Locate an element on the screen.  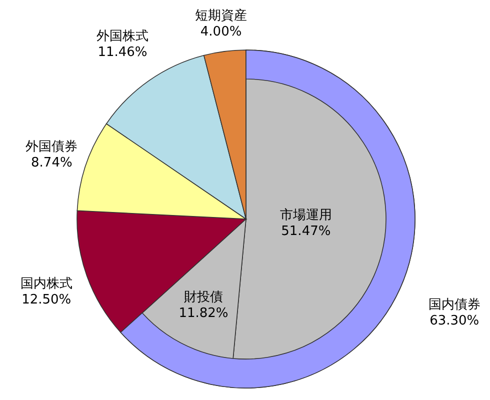
data-label: 11.46% is located at coordinates (123, 52).